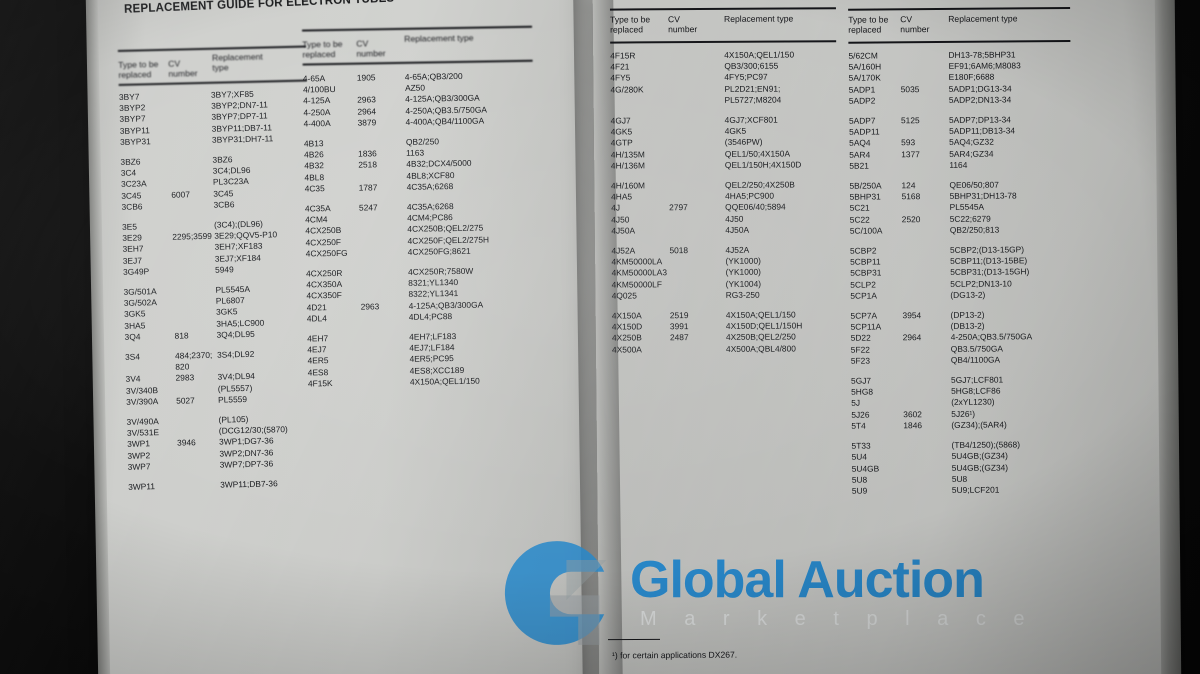 The width and height of the screenshot is (1200, 674). What do you see at coordinates (862, 89) in the screenshot?
I see `cell-type-to-be-replaced: 5ADP1` at bounding box center [862, 89].